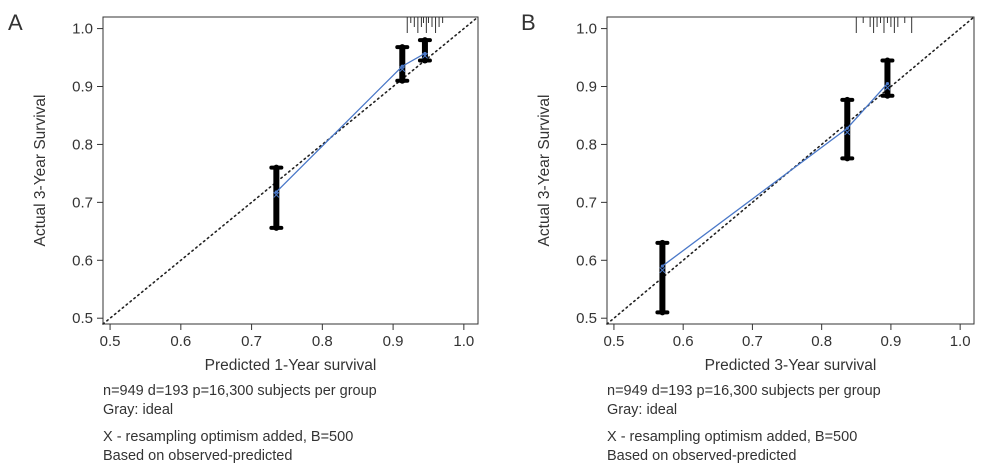 The height and width of the screenshot is (471, 986). Describe the element at coordinates (528, 22) in the screenshot. I see `panel-label: B` at that location.